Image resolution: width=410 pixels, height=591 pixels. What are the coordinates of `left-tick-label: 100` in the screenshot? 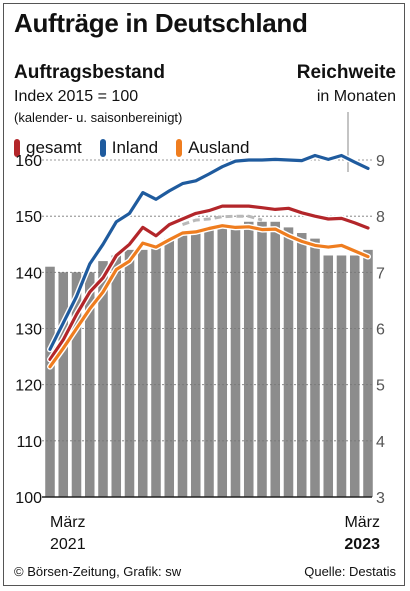 It's located at (28, 498).